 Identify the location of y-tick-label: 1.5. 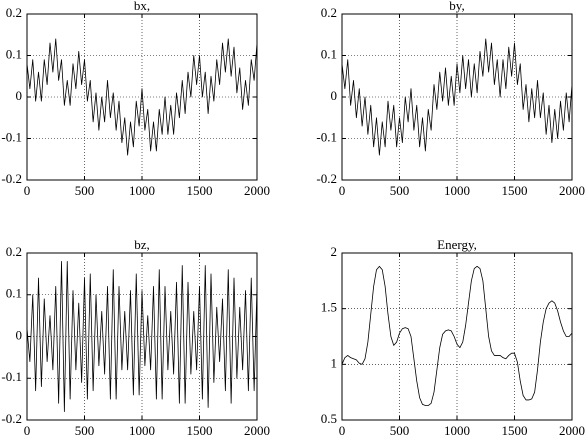
(329, 307).